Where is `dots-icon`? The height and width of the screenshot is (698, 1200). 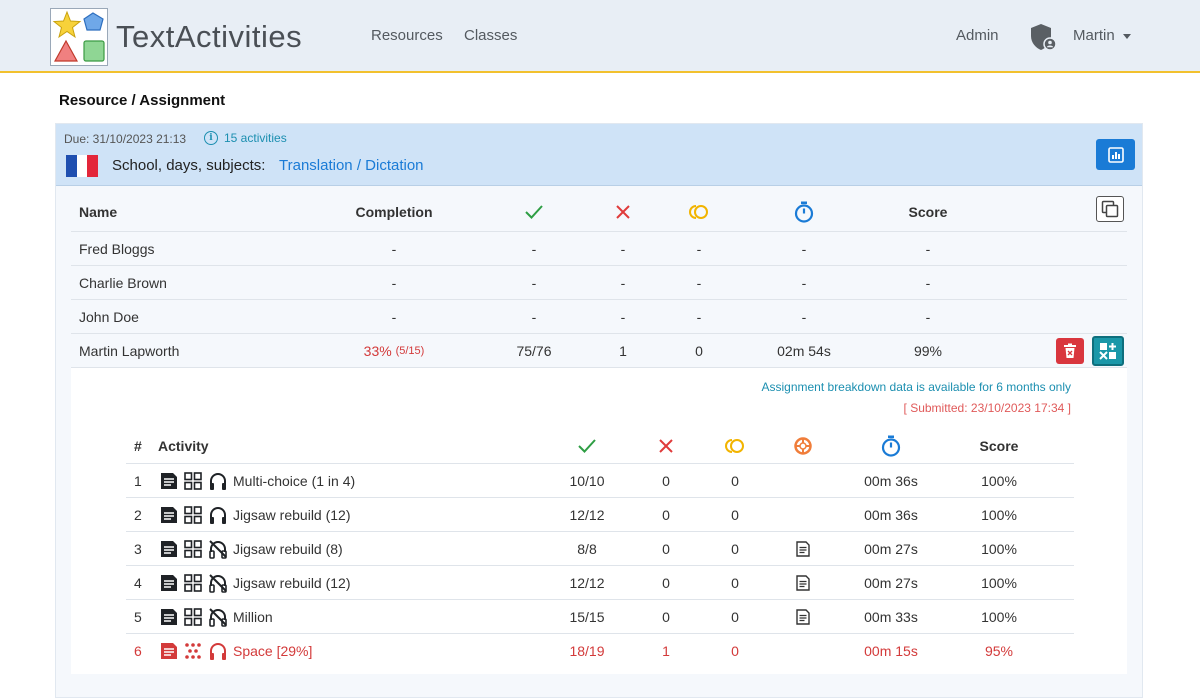
dots-icon is located at coordinates (193, 651).